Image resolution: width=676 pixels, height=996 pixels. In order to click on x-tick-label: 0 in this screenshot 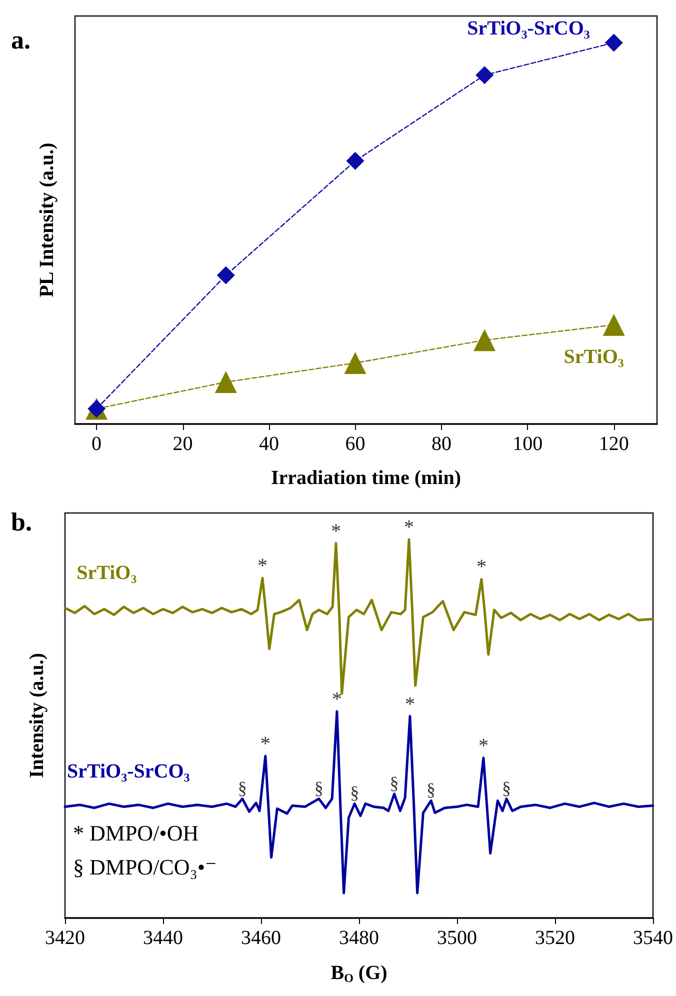, I will do `click(97, 444)`.